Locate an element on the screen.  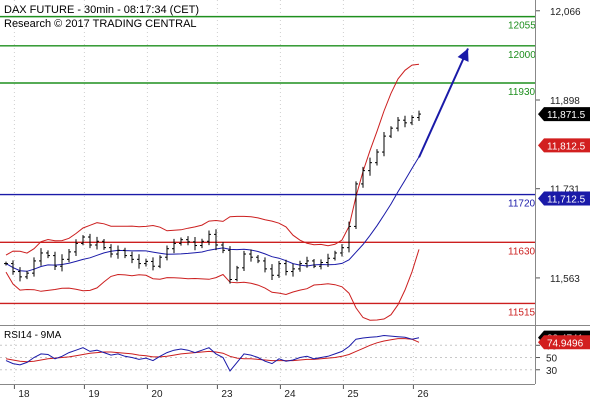
level-label: 11515 is located at coordinates (522, 312).